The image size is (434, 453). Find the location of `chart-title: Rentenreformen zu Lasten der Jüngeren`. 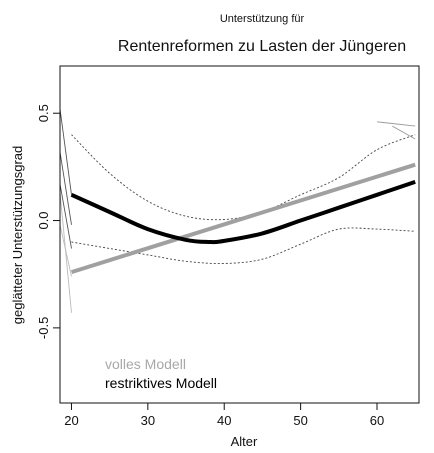

chart-title: Rentenreformen zu Lasten der Jüngeren is located at coordinates (262, 46).